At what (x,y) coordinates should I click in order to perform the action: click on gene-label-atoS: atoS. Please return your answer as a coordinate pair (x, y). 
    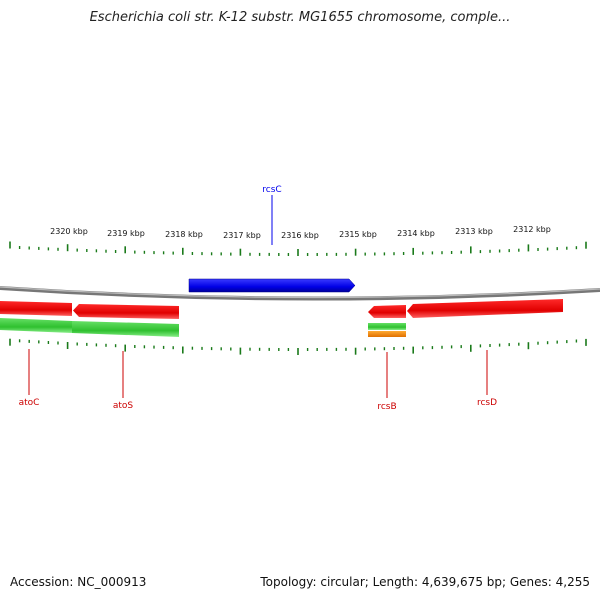
    Looking at the image, I should click on (123, 406).